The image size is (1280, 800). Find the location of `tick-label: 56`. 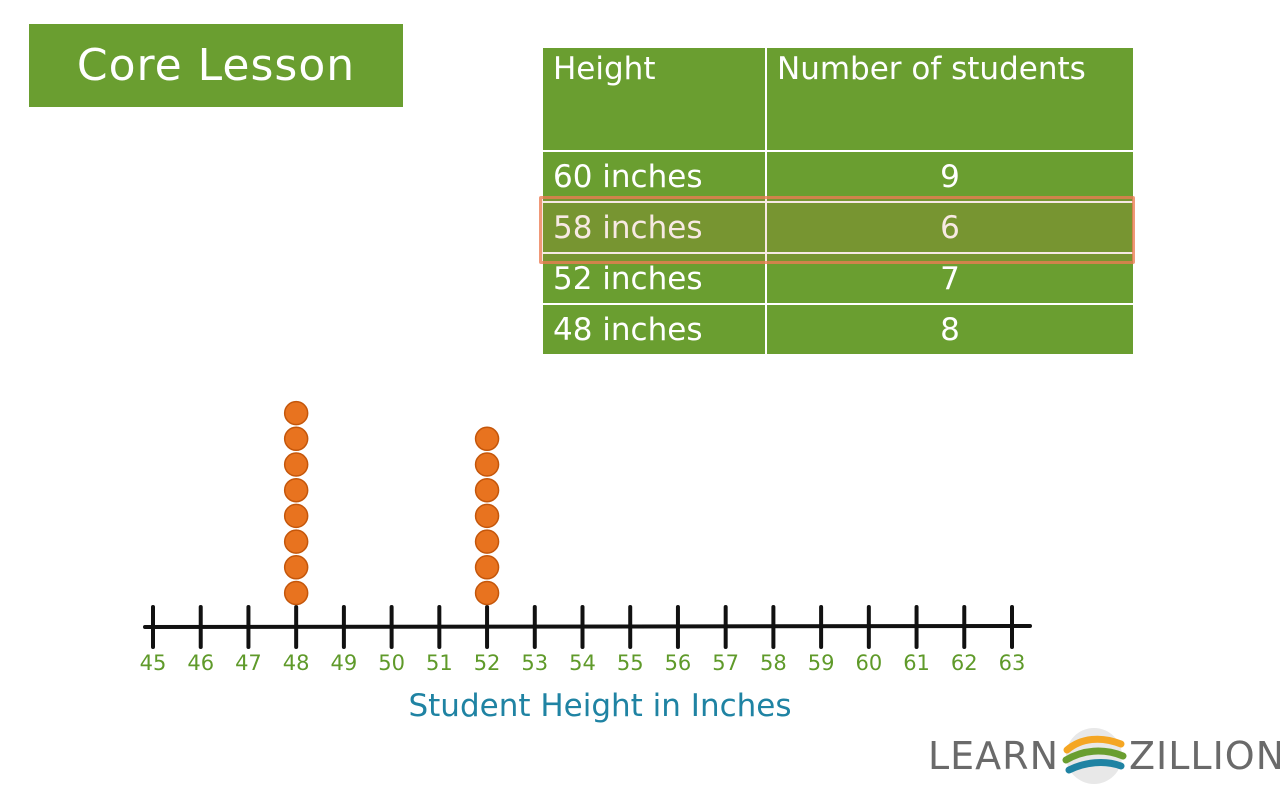

tick-label: 56 is located at coordinates (678, 663).